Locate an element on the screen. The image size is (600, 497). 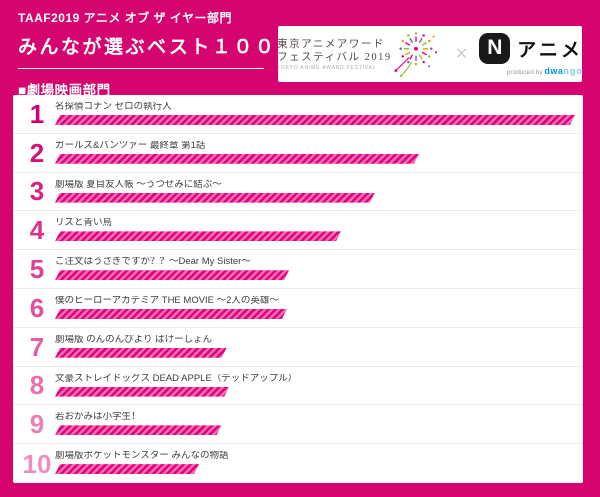
taaf-logo-line1: 東京アニメアワード is located at coordinates (331, 44).